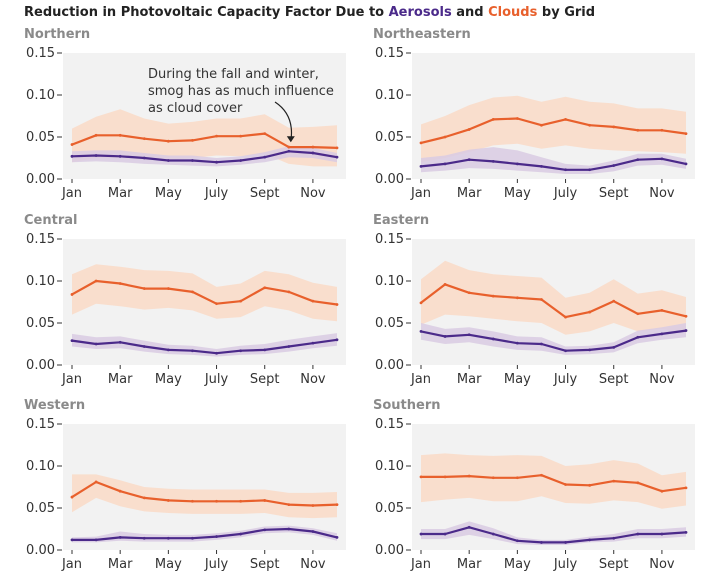  Describe the element at coordinates (513, 12) in the screenshot. I see `title-clouds: Clouds` at that location.